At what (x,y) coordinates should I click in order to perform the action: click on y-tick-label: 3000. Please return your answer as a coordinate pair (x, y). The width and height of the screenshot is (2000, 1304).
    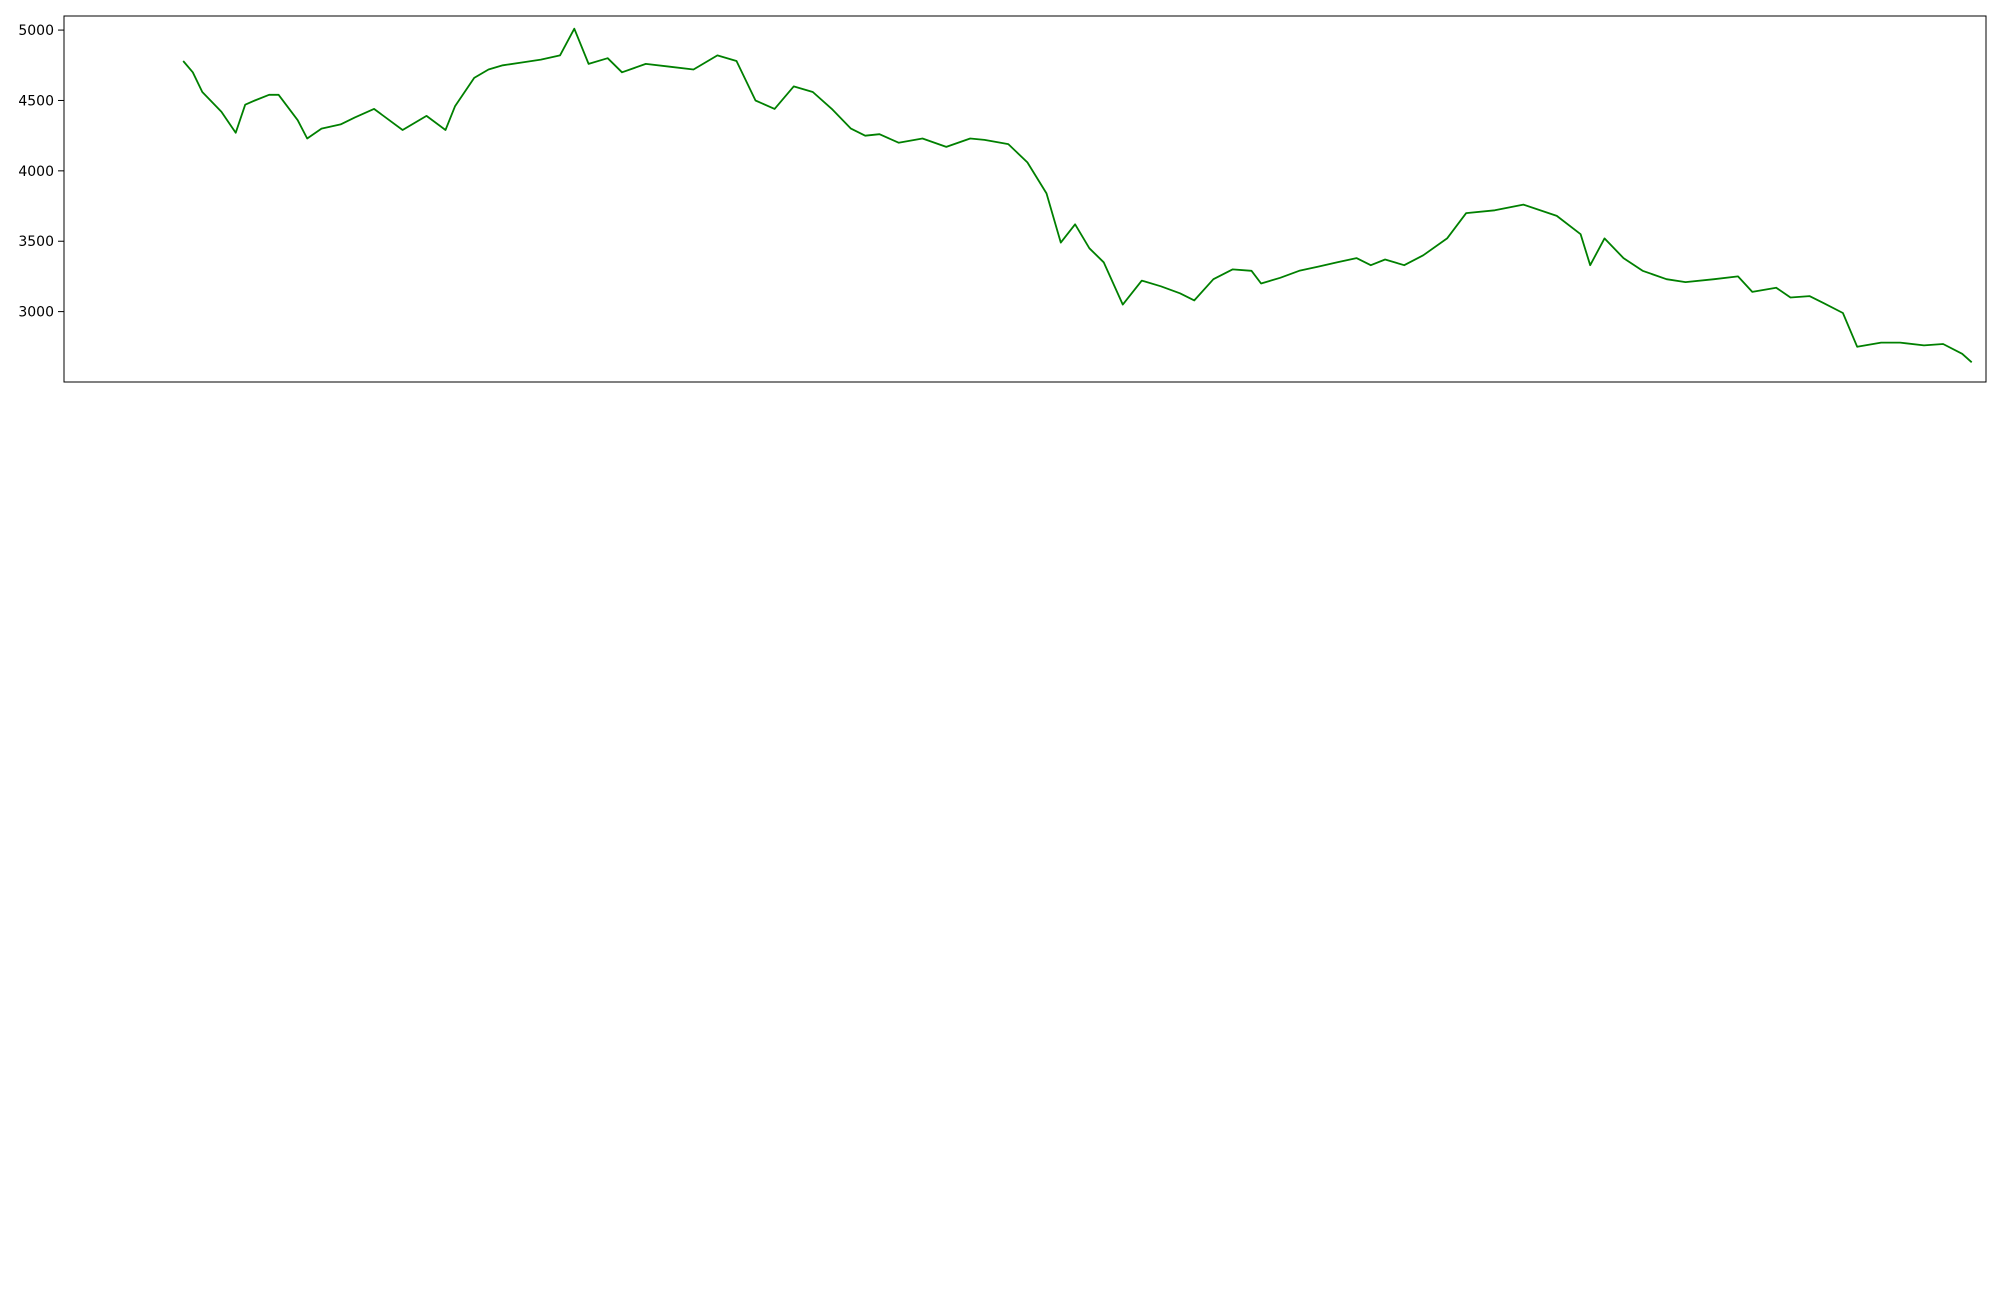
    Looking at the image, I should click on (36, 313).